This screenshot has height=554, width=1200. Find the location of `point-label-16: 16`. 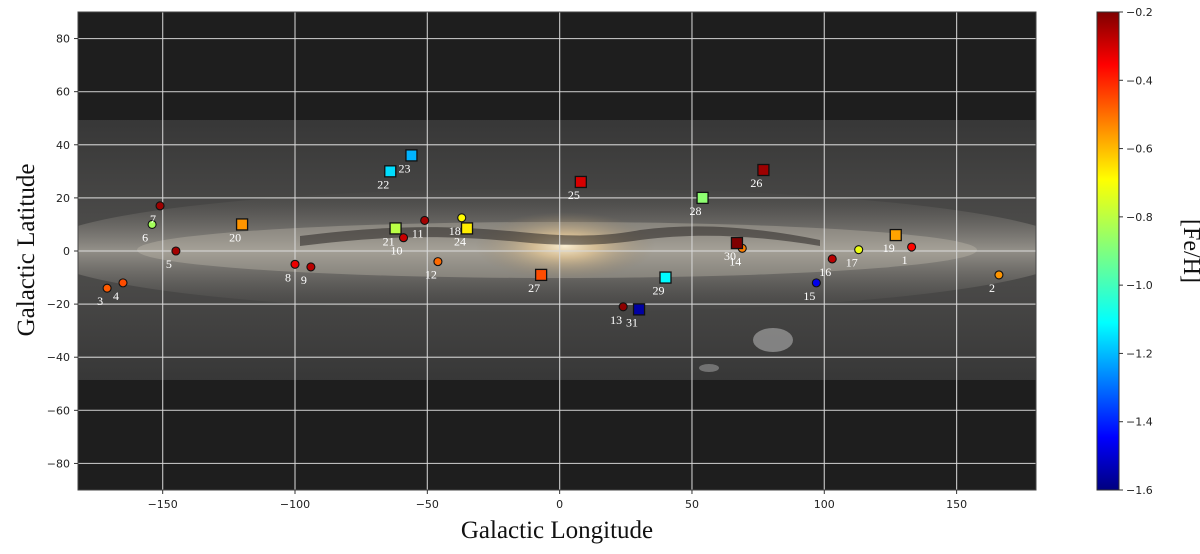

point-label-16: 16 is located at coordinates (825, 272).